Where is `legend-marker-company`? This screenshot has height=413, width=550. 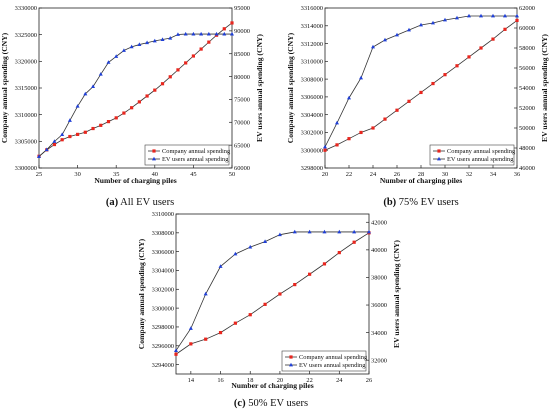 legend-marker-company is located at coordinates (439, 151).